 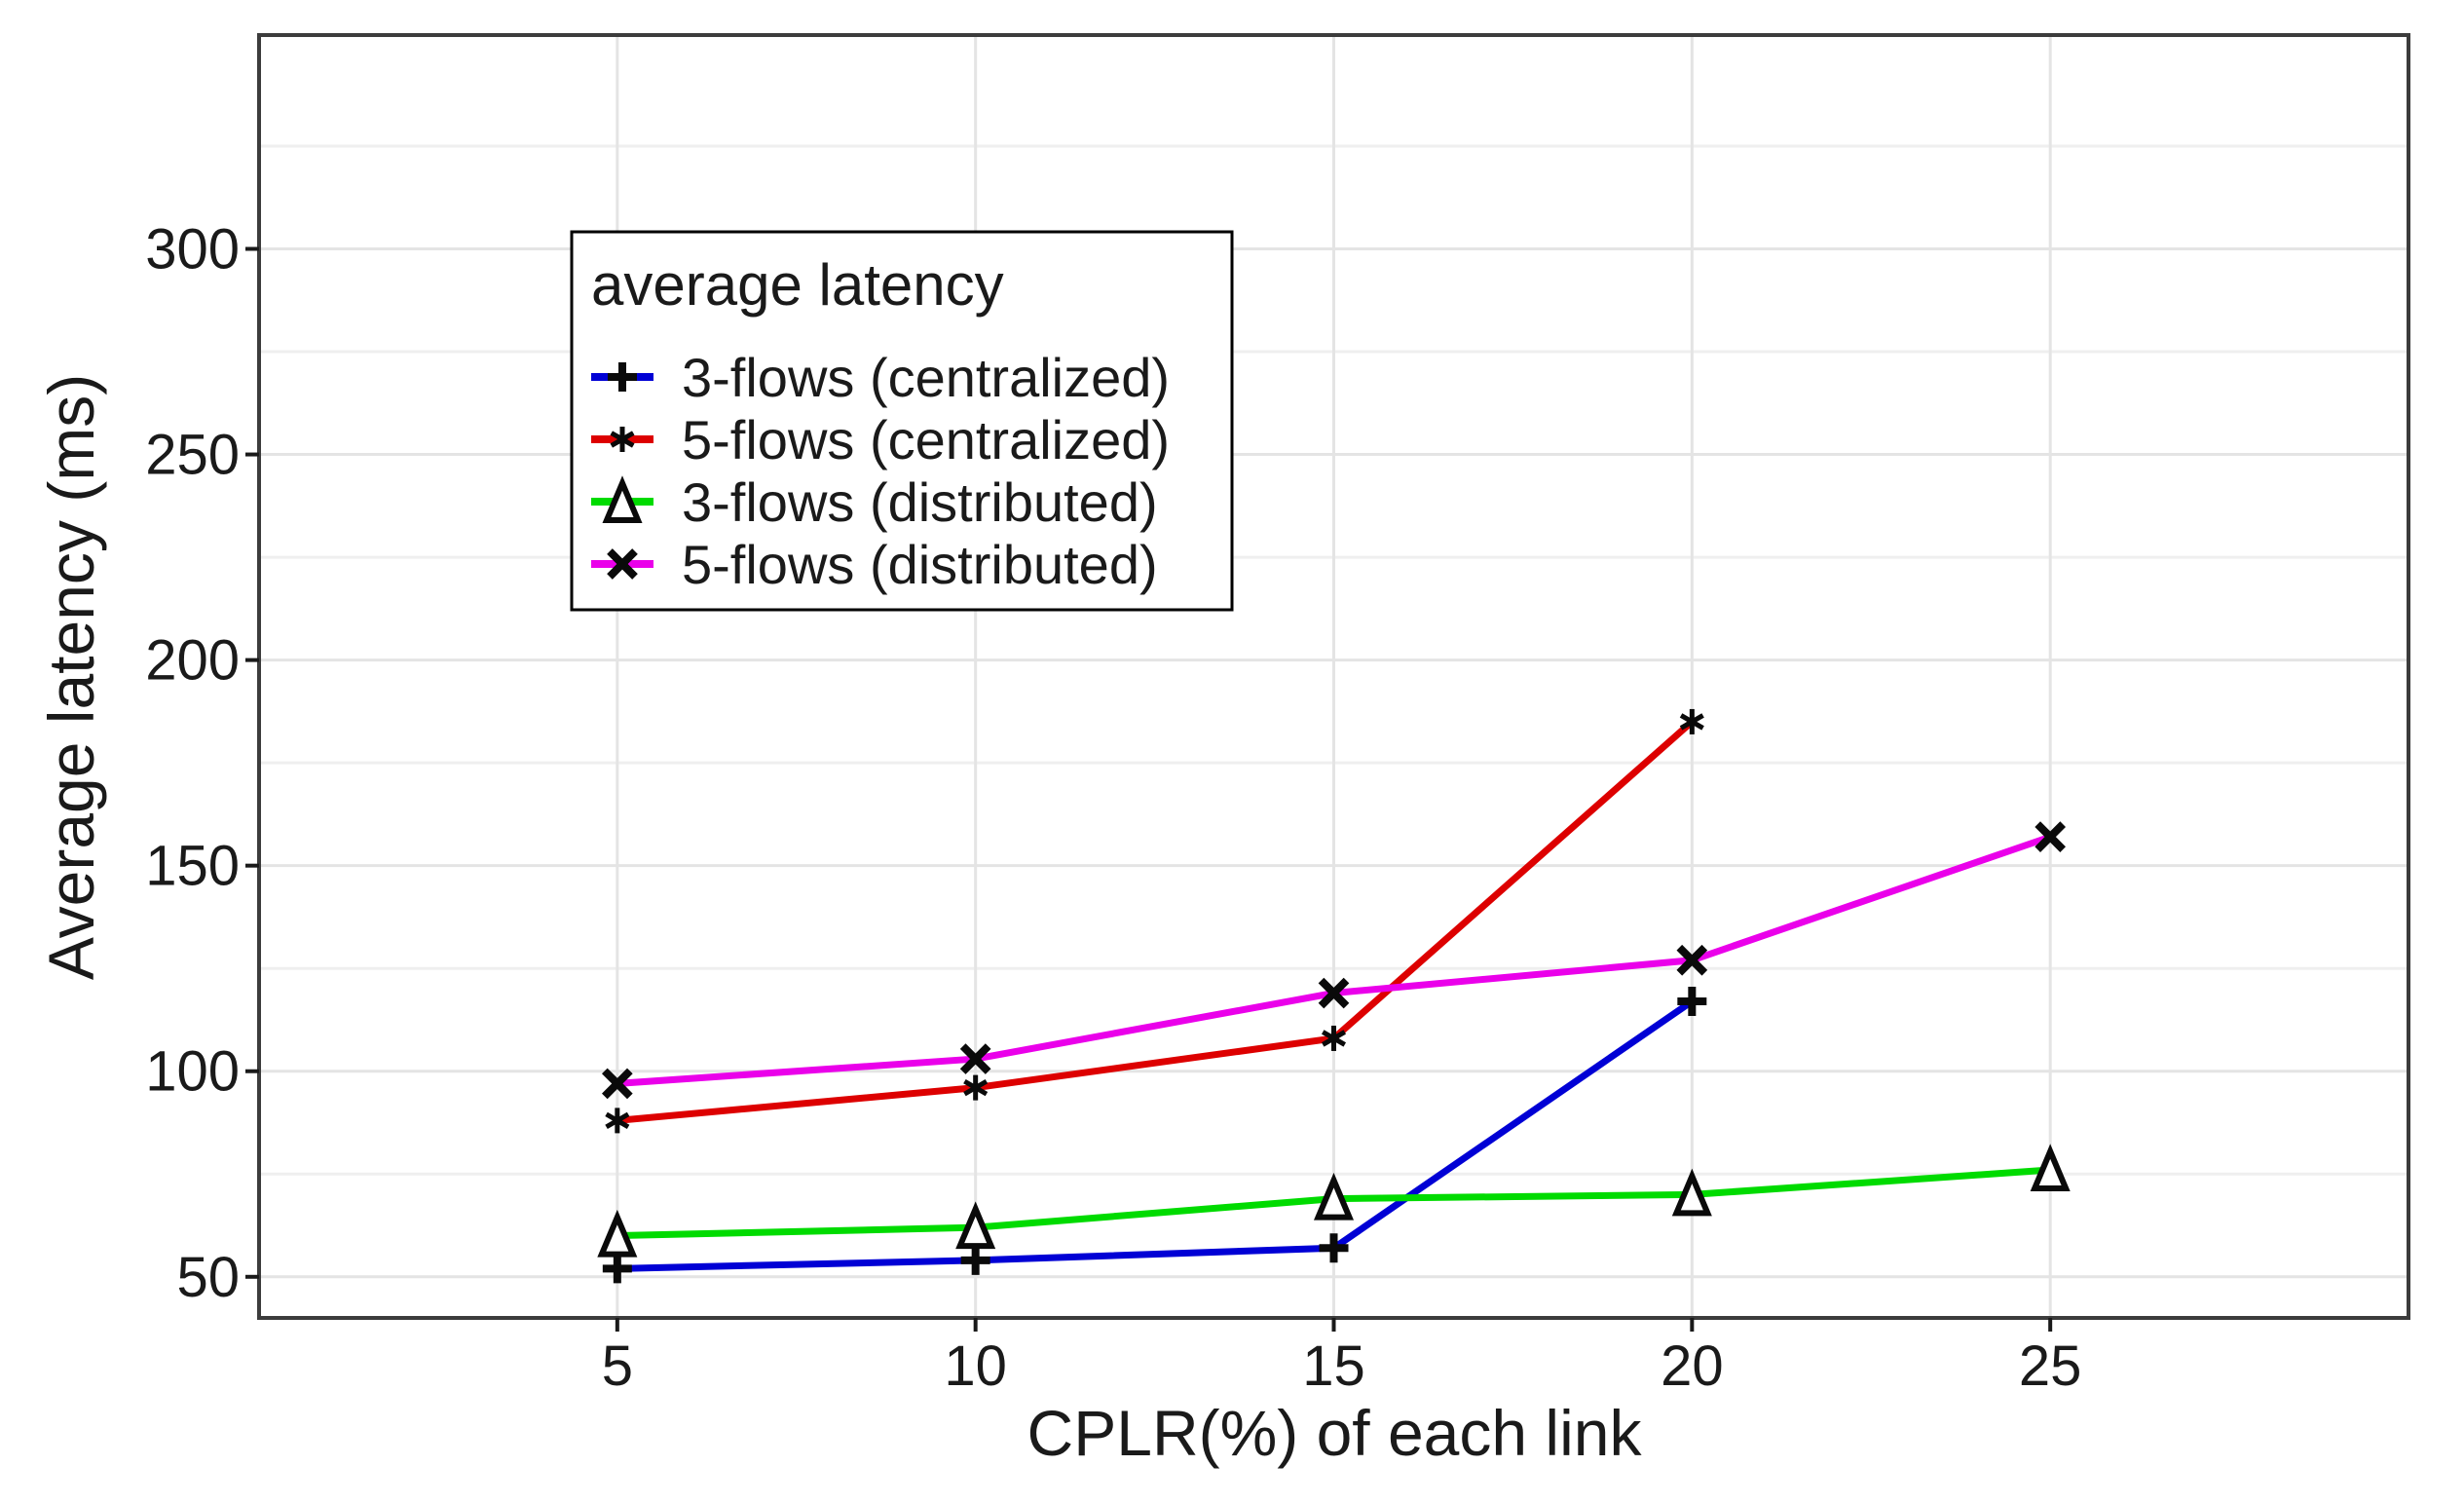 I want to click on x-axis-title: CPLR(%) of each link, so click(x=1335, y=1433).